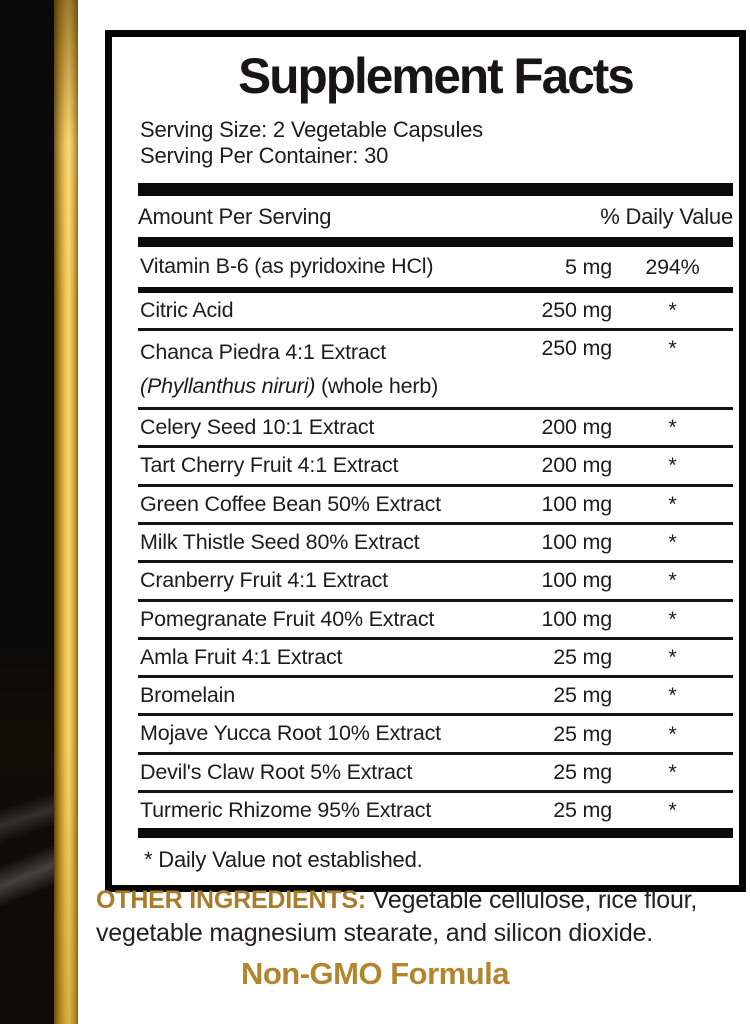 This screenshot has width=750, height=1024. What do you see at coordinates (290, 503) in the screenshot?
I see `ingredient-name: Green Coffee Bean 50% Extract` at bounding box center [290, 503].